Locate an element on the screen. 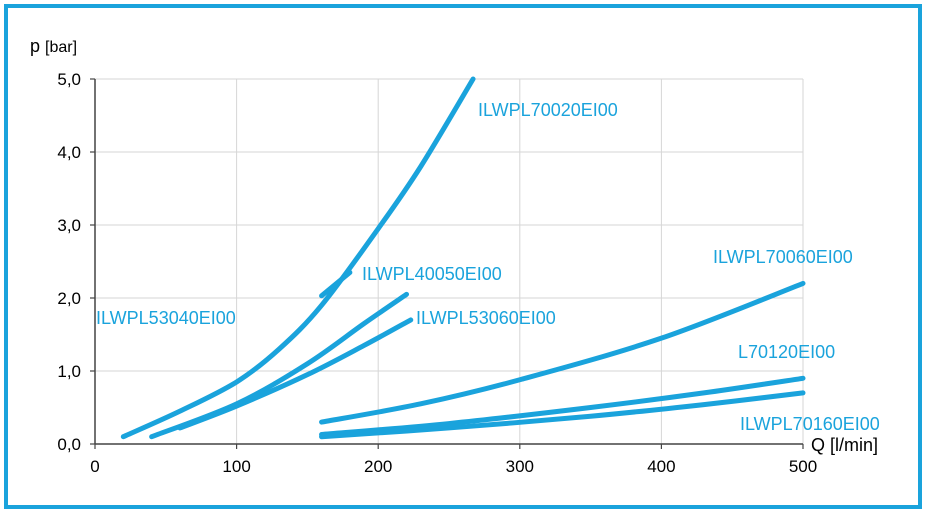 This screenshot has height=511, width=926. series-label-l70120ei00: L70120EI00 is located at coordinates (786, 352).